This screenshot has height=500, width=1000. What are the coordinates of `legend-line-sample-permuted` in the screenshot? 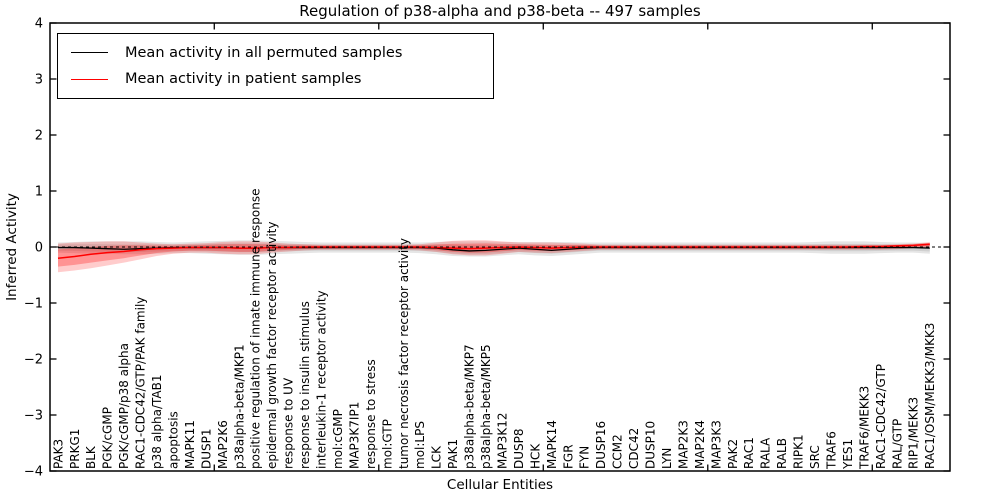 It's located at (89, 53).